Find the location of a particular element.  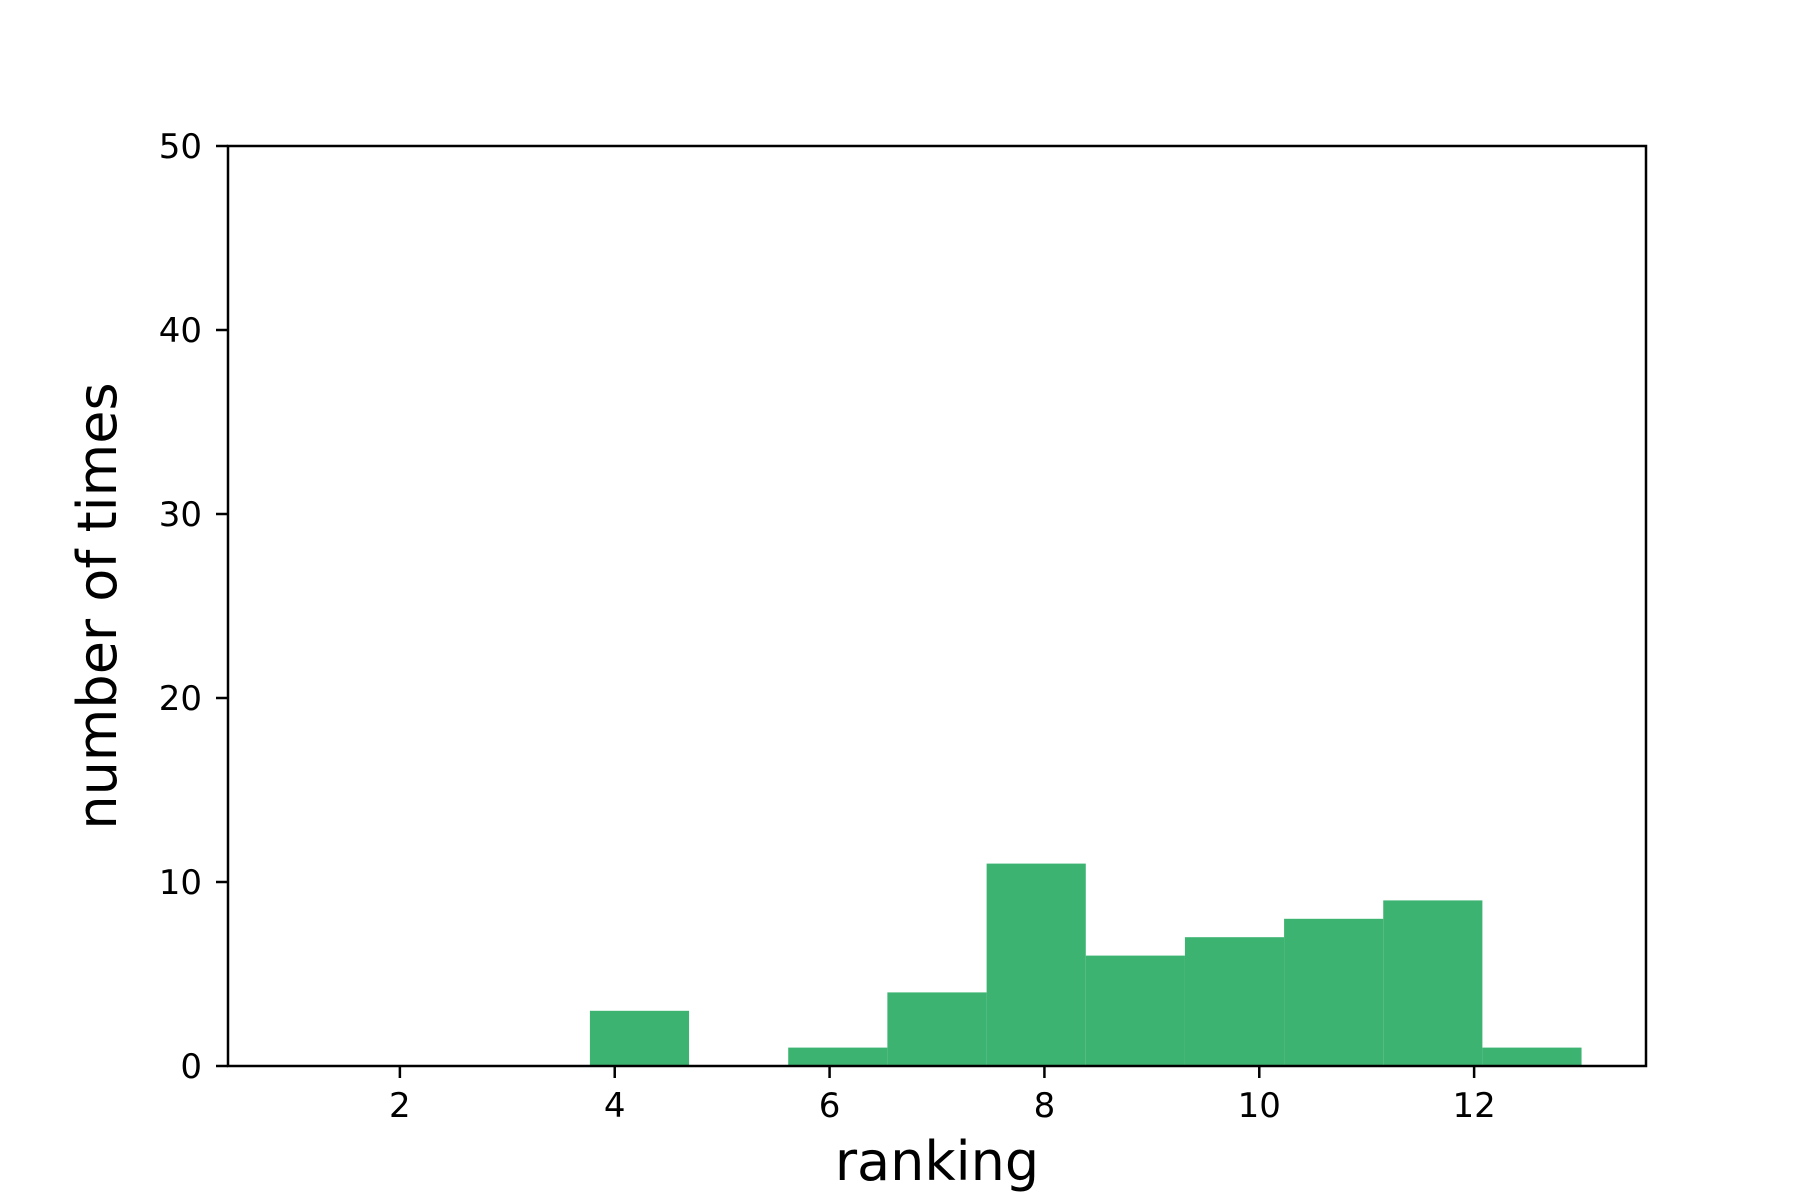

x-axis-label: ranking is located at coordinates (937, 1161).